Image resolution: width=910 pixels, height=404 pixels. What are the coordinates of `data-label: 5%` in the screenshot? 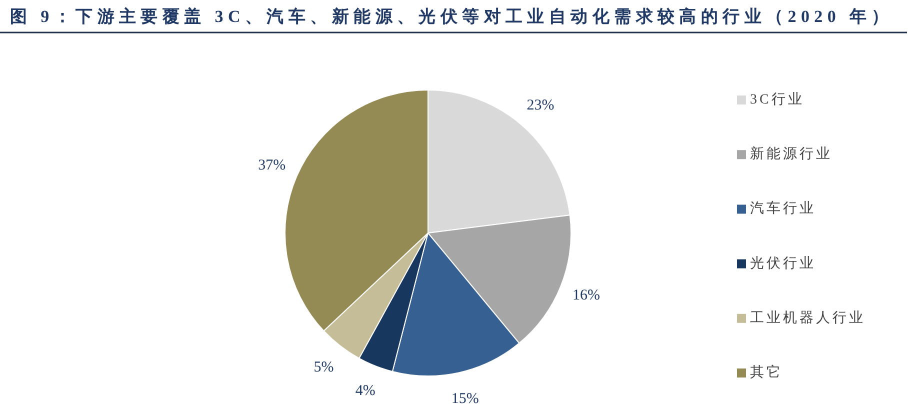 It's located at (324, 367).